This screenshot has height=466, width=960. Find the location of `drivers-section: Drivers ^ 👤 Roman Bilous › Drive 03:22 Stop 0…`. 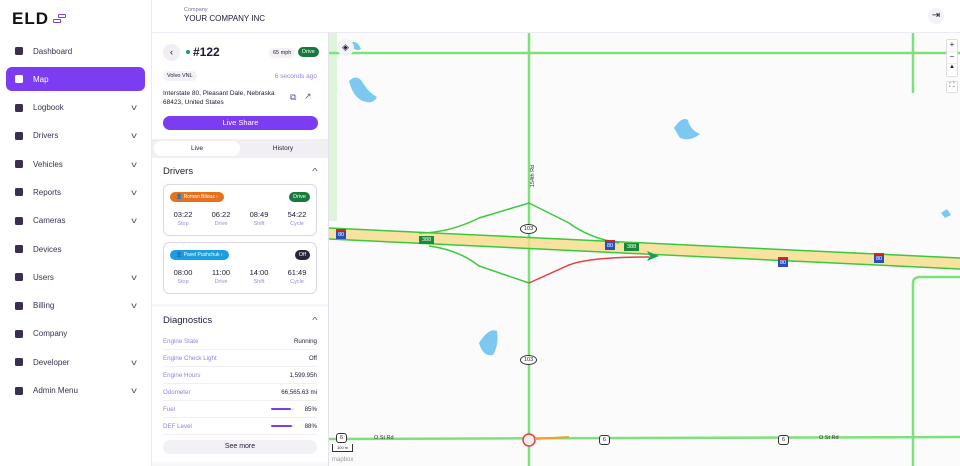

drivers-section: Drivers ^ 👤 Roman Bilous › Drive 03:22 Stop 0… is located at coordinates (240, 231).